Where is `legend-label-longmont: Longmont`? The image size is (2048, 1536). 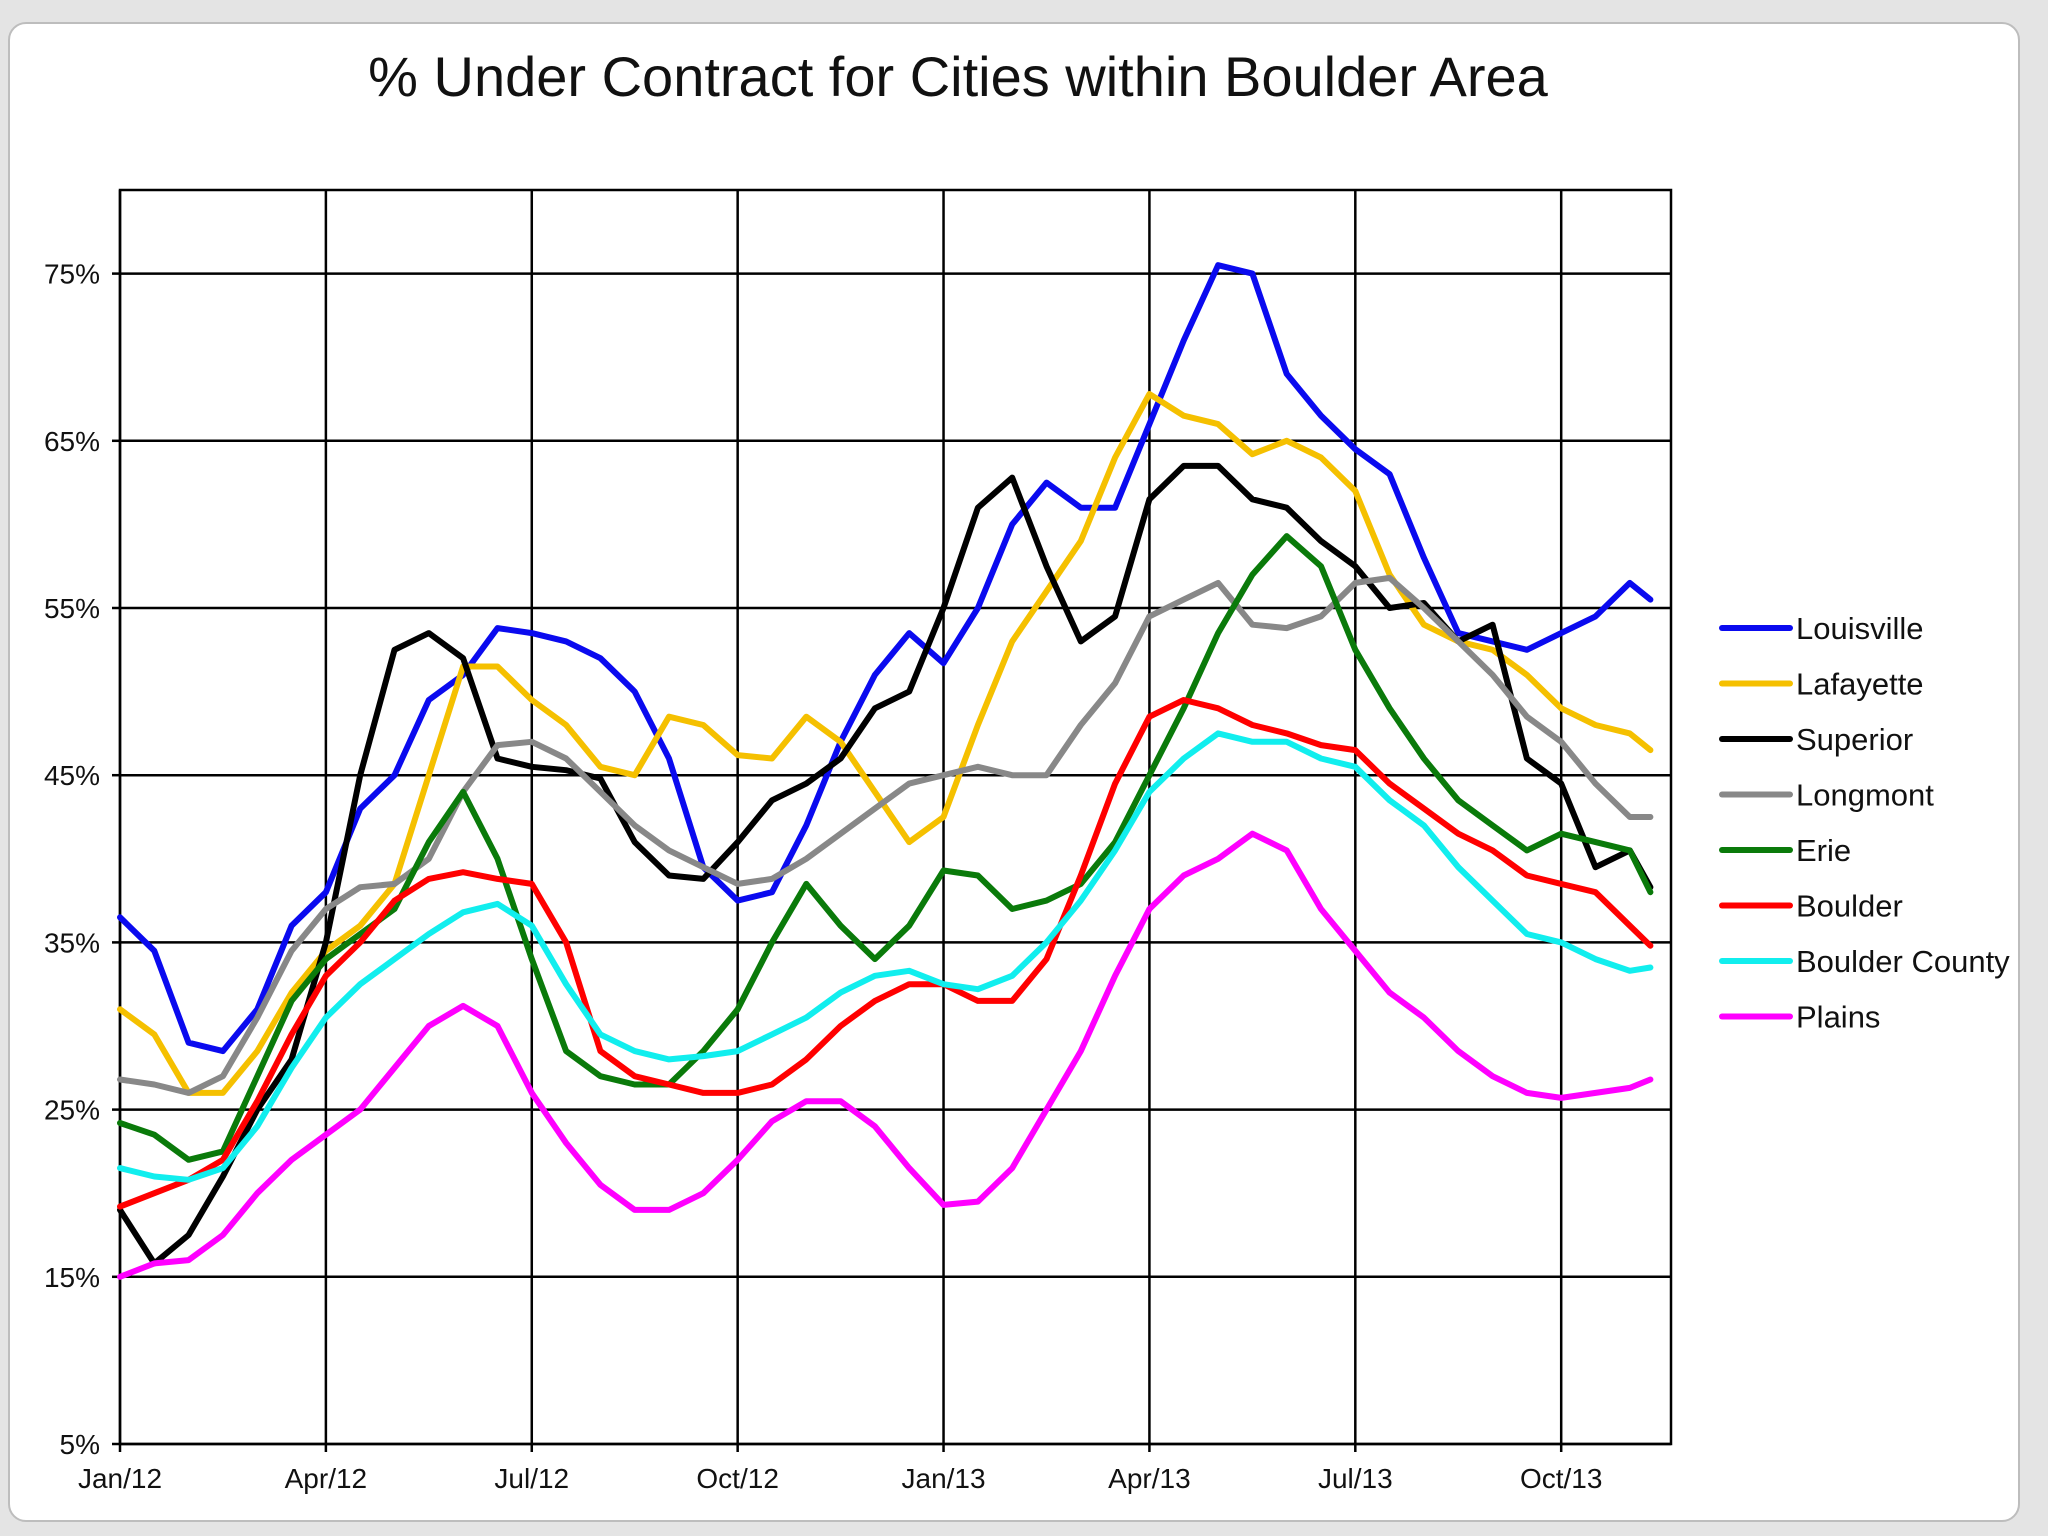 legend-label-longmont: Longmont is located at coordinates (1865, 795).